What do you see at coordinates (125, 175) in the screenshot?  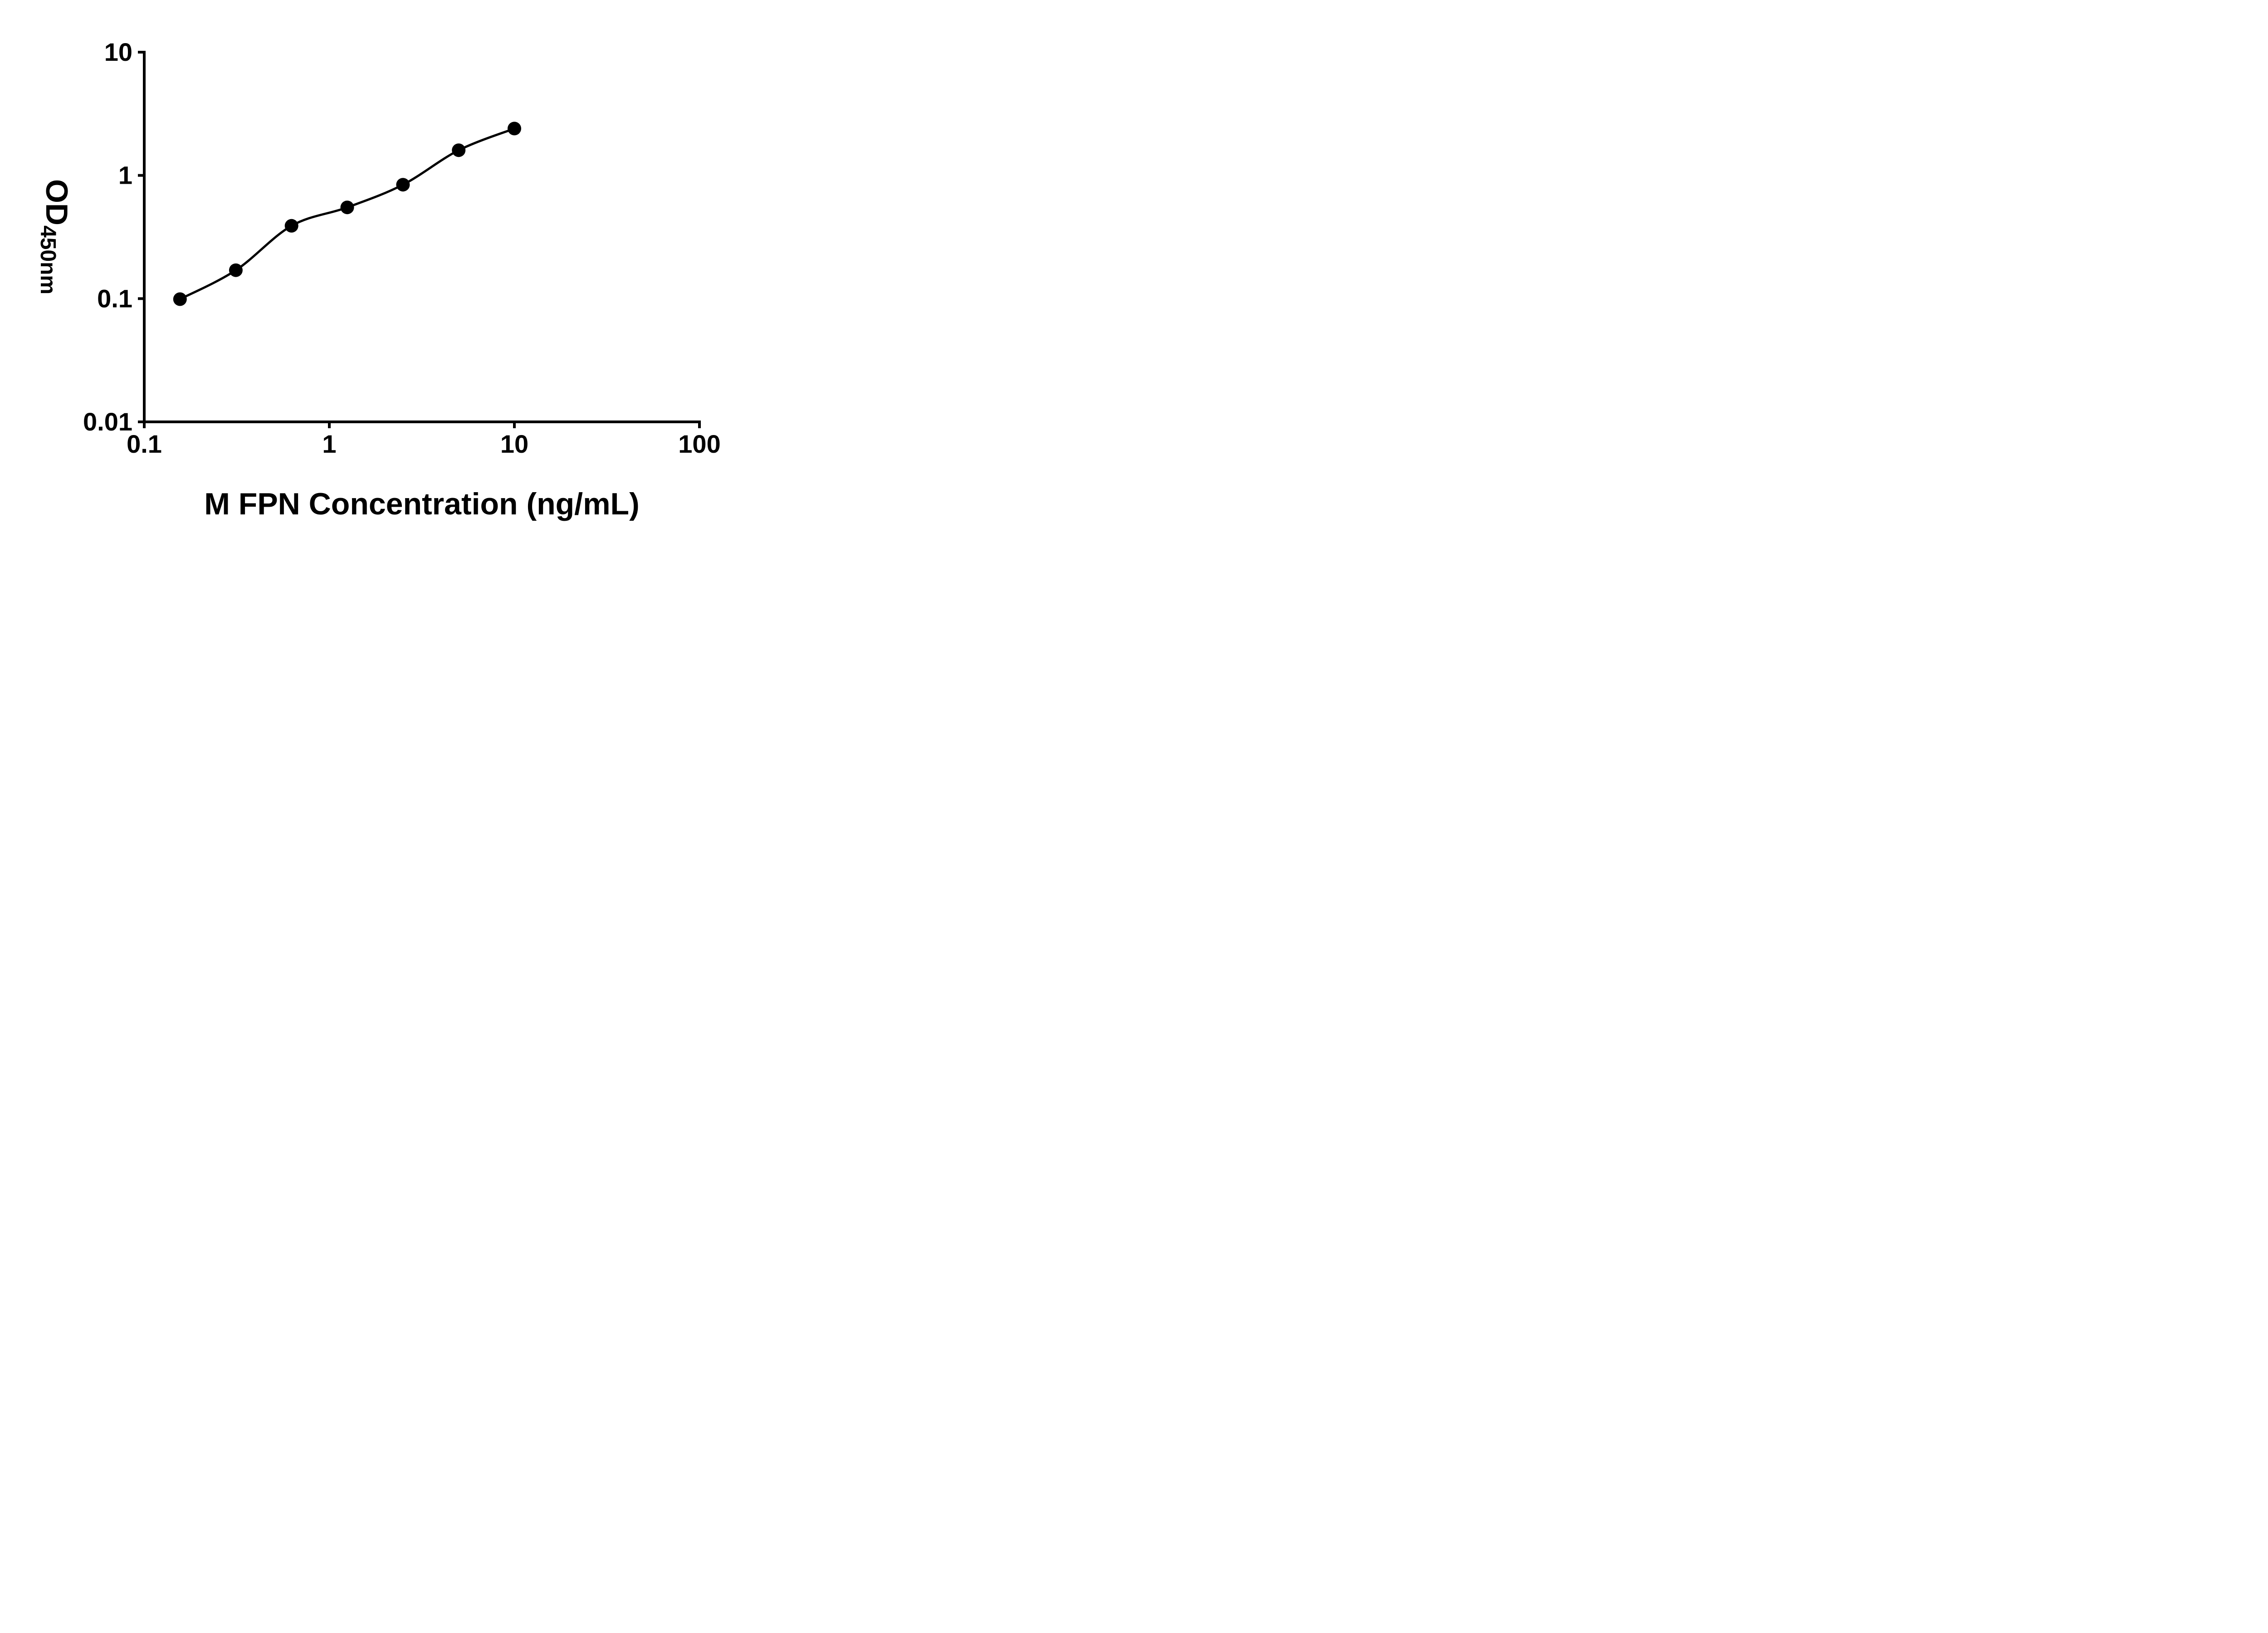 I see `y-axis-tick-label: 1` at bounding box center [125, 175].